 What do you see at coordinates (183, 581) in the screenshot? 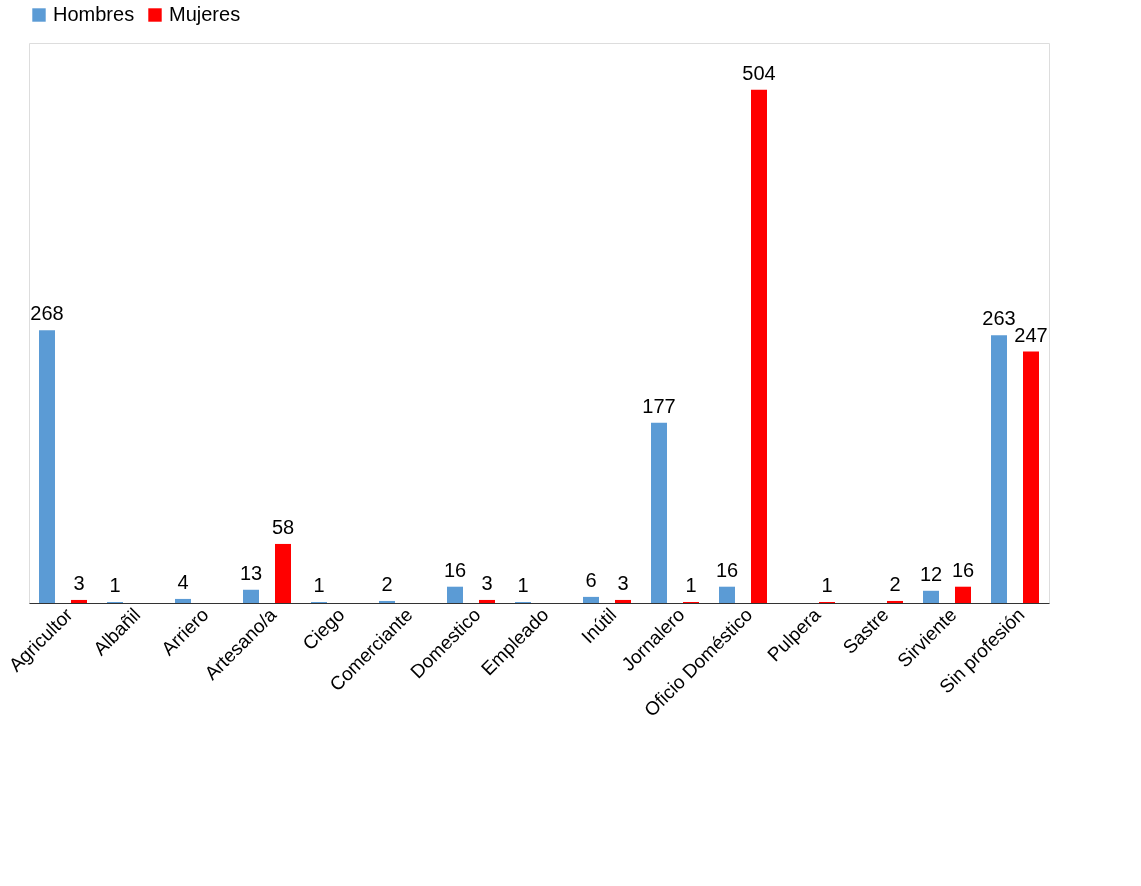
I see `data-label: 4` at bounding box center [183, 581].